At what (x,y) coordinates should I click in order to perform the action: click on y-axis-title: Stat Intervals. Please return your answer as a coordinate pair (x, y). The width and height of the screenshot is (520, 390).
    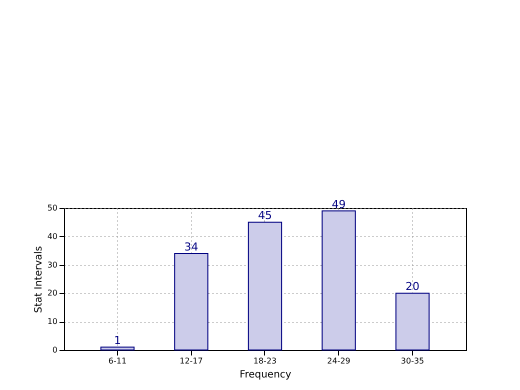
    Looking at the image, I should click on (38, 280).